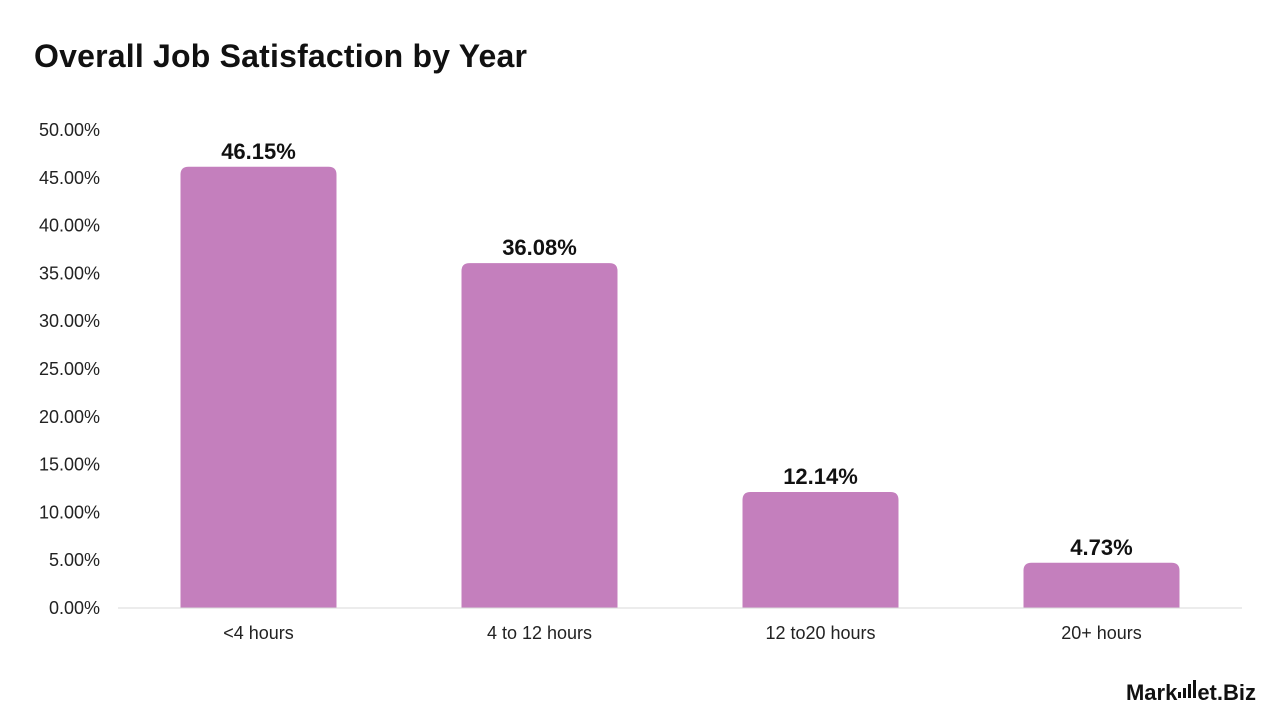 The height and width of the screenshot is (720, 1280). What do you see at coordinates (258, 151) in the screenshot?
I see `bar-data-label: 46.15%` at bounding box center [258, 151].